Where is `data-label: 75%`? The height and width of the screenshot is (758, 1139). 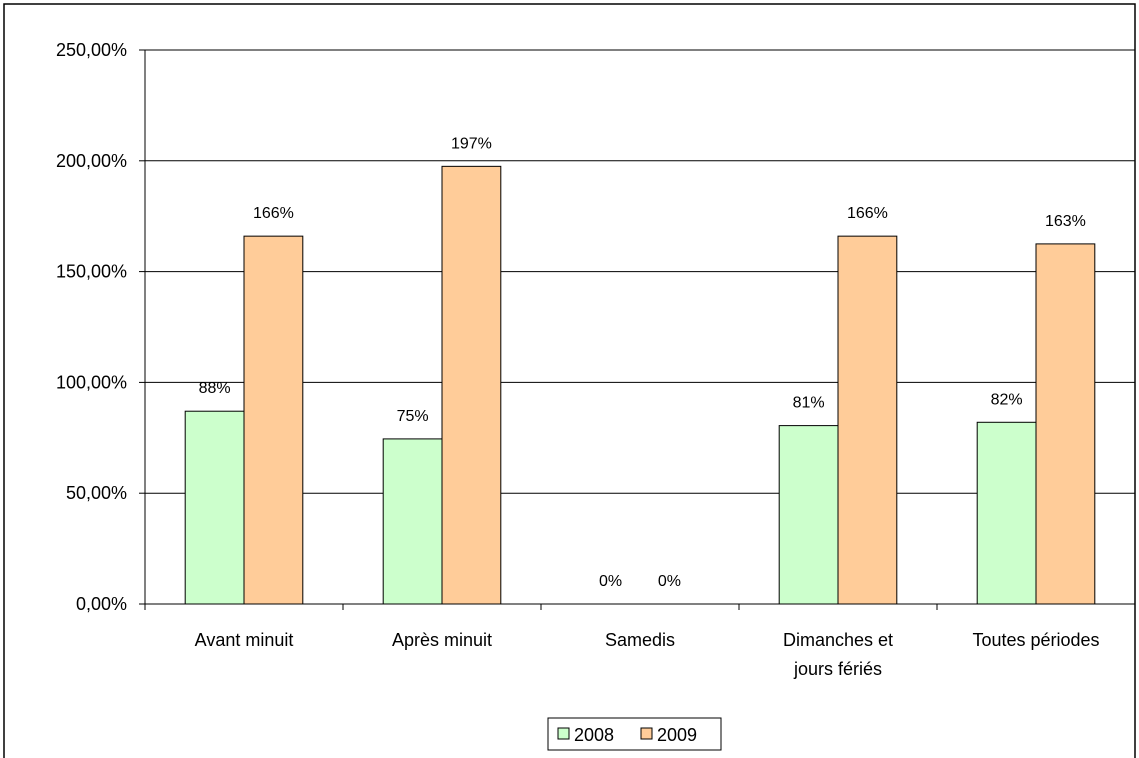 data-label: 75% is located at coordinates (413, 416).